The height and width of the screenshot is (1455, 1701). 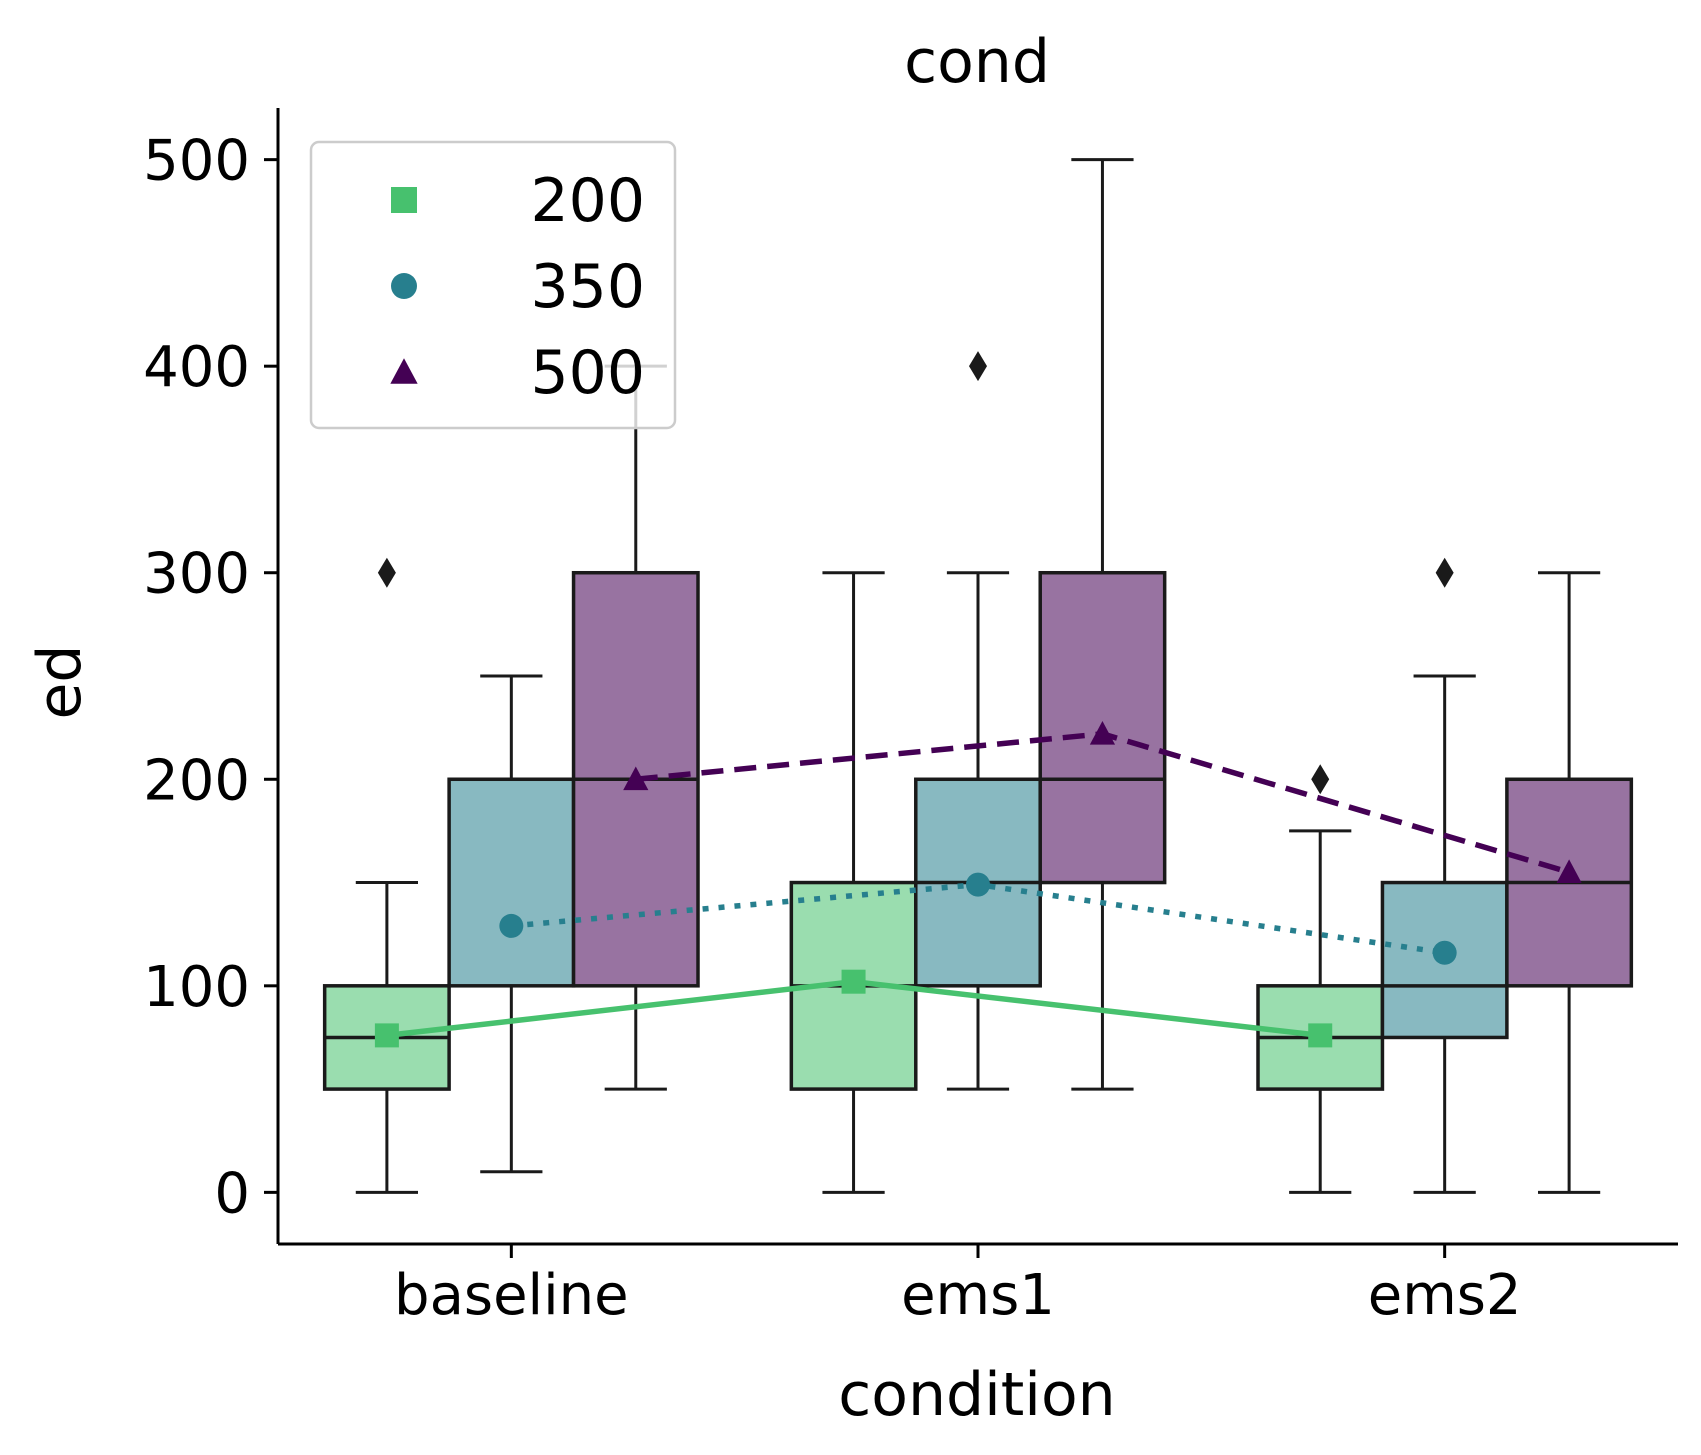 I want to click on legend-label: 200, so click(x=587, y=201).